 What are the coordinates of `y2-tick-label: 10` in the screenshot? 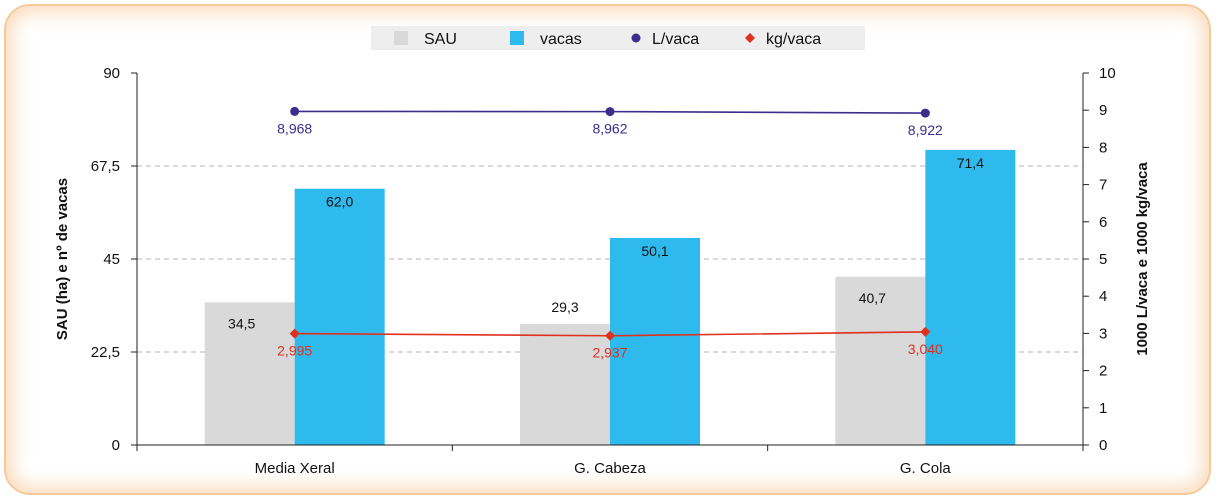 It's located at (1107, 73).